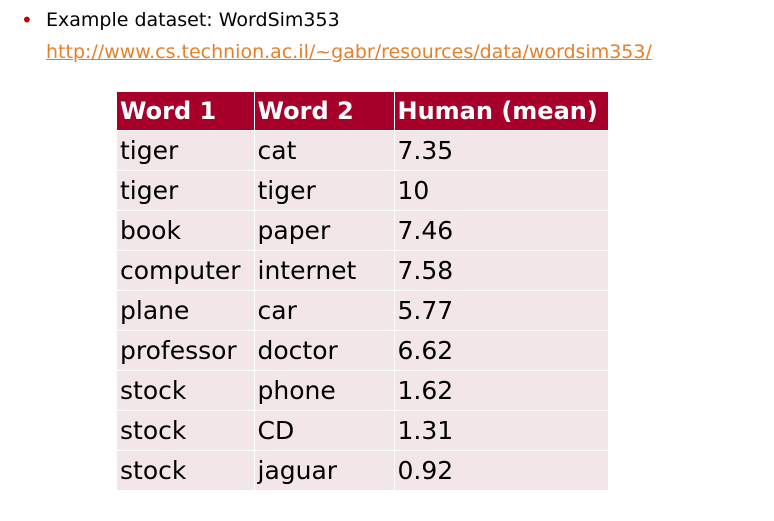  Describe the element at coordinates (501, 150) in the screenshot. I see `cell-score: 7.35` at that location.